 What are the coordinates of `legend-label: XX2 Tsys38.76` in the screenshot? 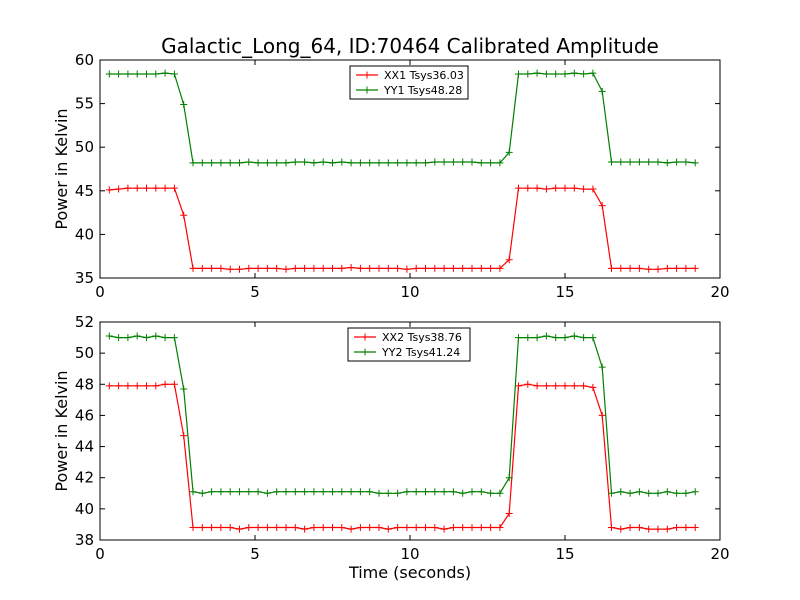 It's located at (422, 337).